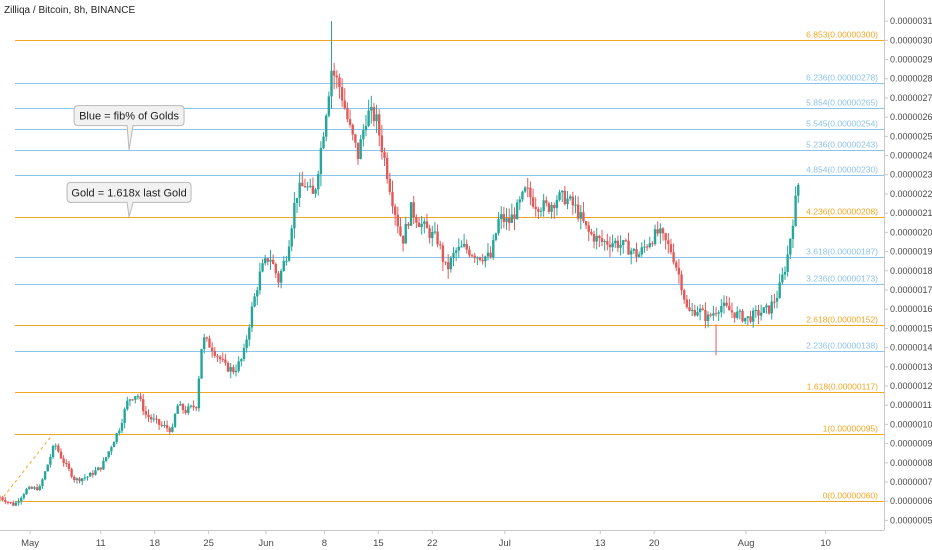 The width and height of the screenshot is (932, 550). Describe the element at coordinates (432, 543) in the screenshot. I see `x-tick-label-7: 22` at that location.